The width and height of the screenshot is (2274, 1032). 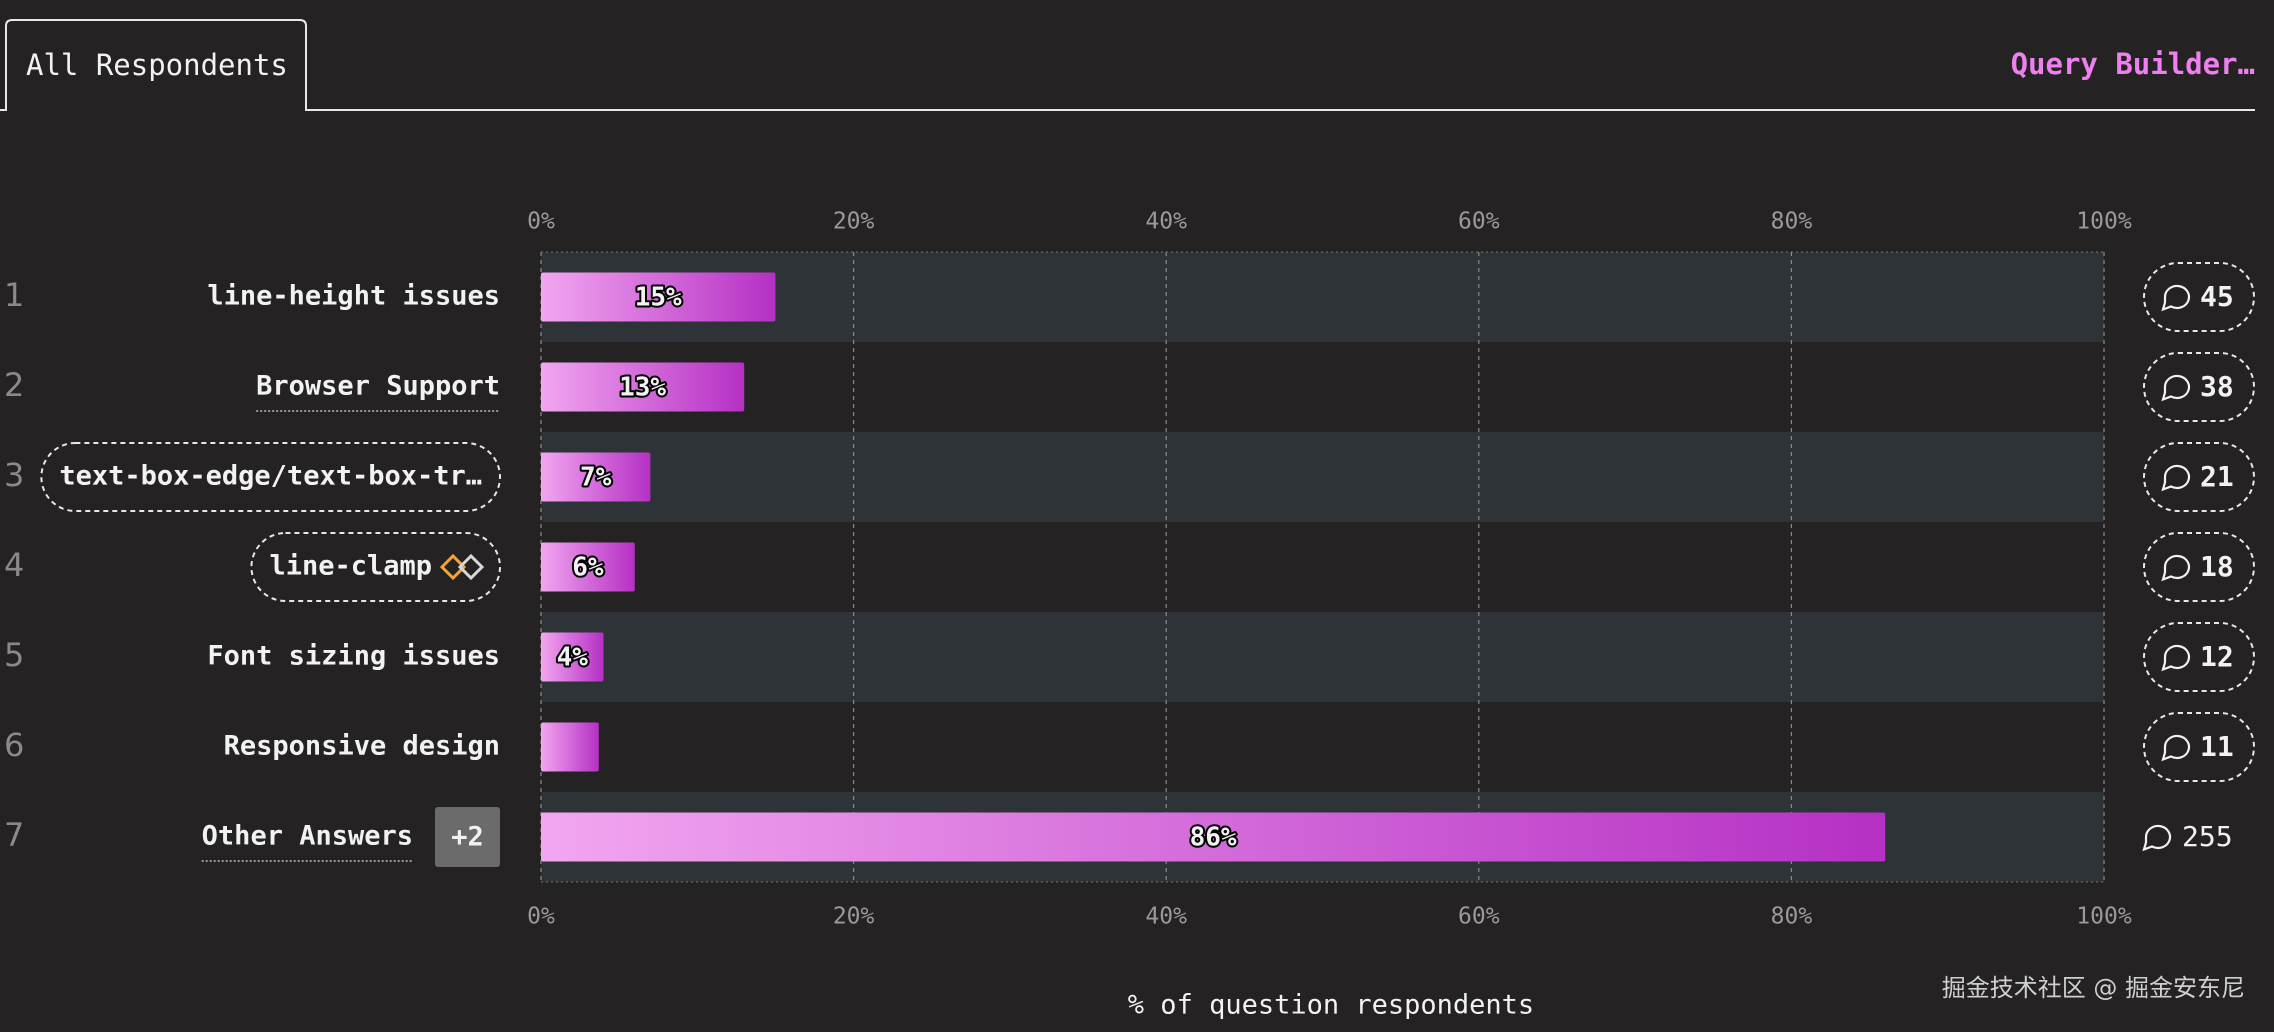 I want to click on rank: 4, so click(x=14, y=565).